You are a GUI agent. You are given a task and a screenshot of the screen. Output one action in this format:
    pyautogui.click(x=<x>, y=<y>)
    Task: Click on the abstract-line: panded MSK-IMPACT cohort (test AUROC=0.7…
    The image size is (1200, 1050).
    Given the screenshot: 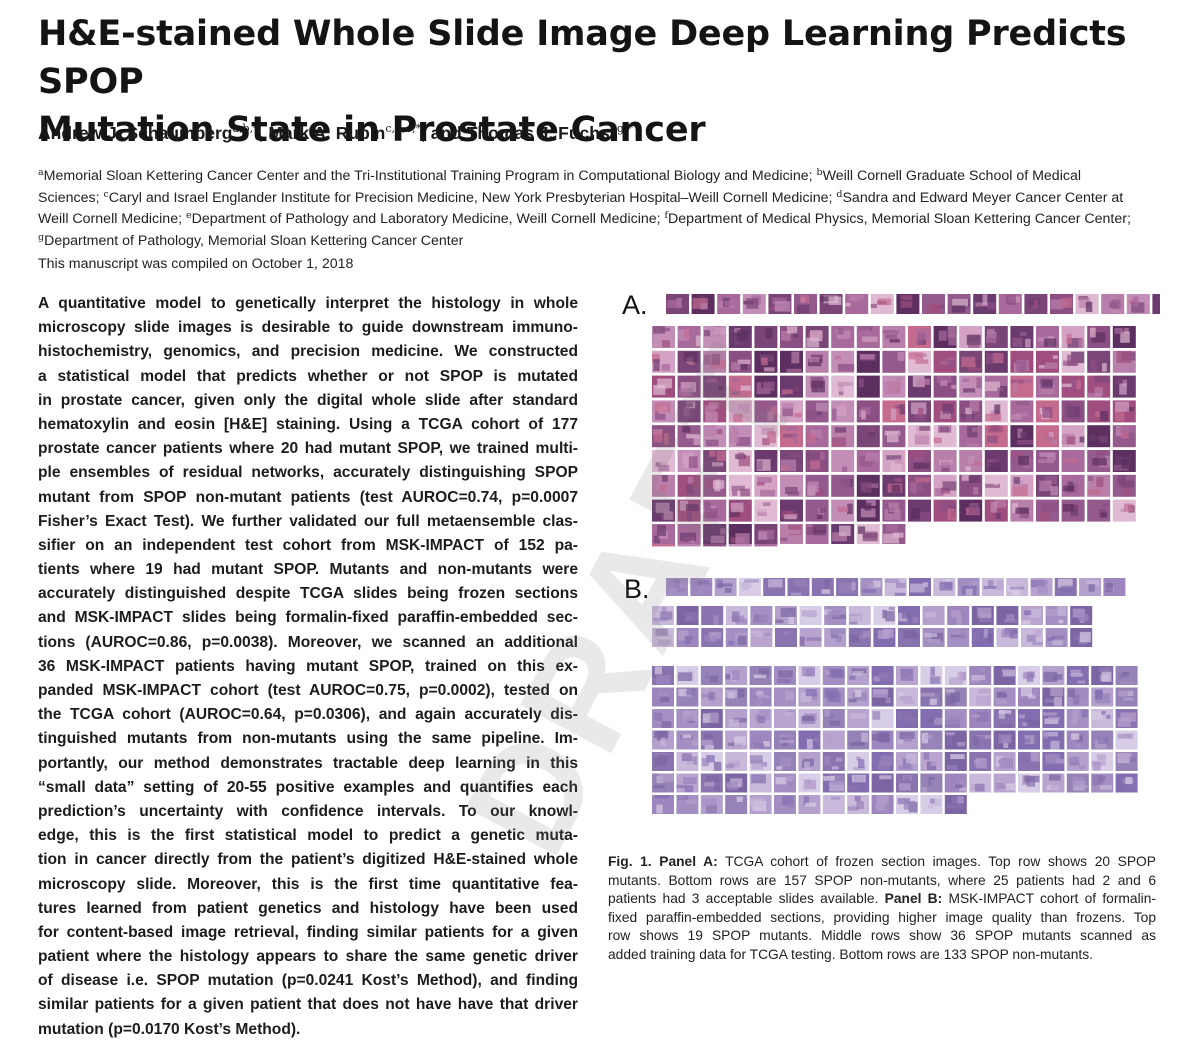 What is the action you would take?
    pyautogui.click(x=308, y=690)
    